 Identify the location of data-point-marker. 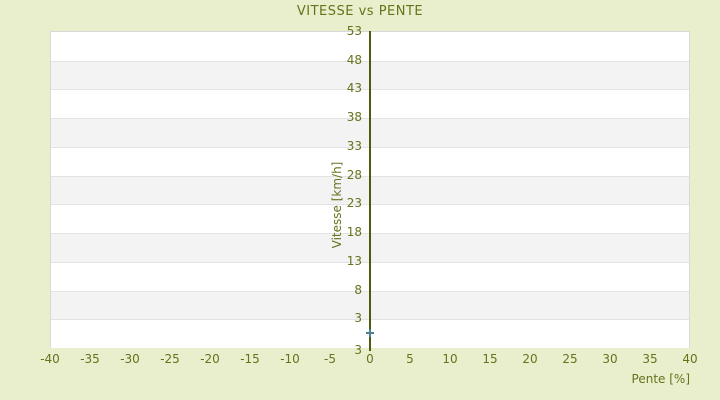
(370, 332).